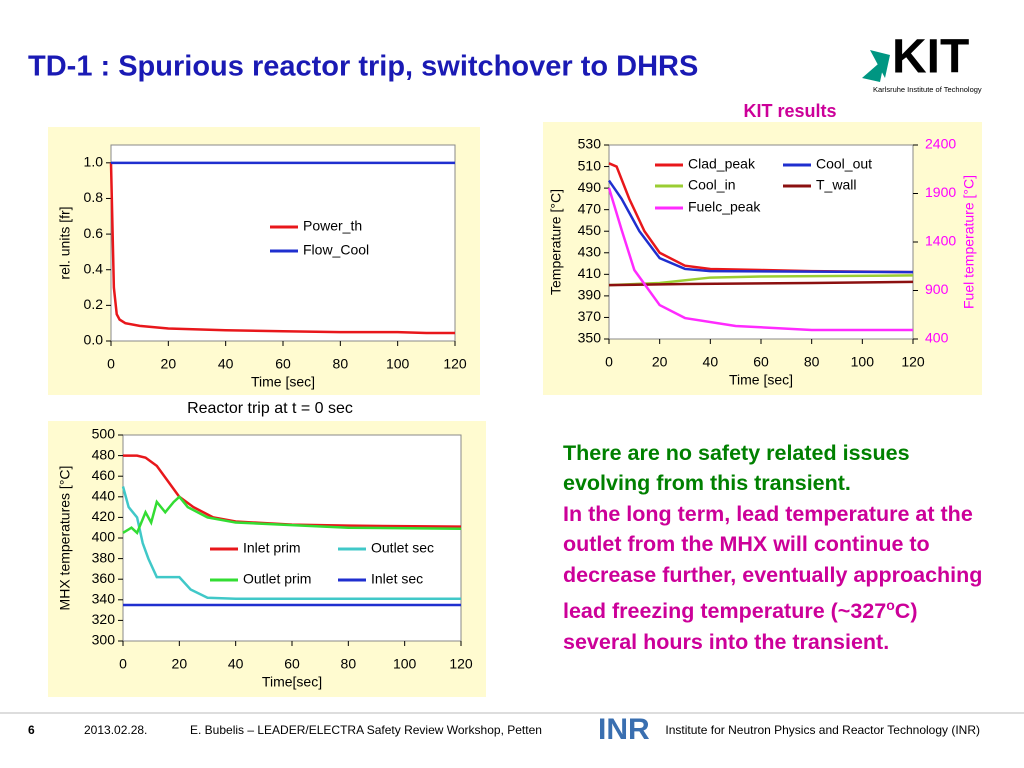 This screenshot has height=768, width=1024. Describe the element at coordinates (590, 273) in the screenshot. I see `y-tick-label: 410` at that location.